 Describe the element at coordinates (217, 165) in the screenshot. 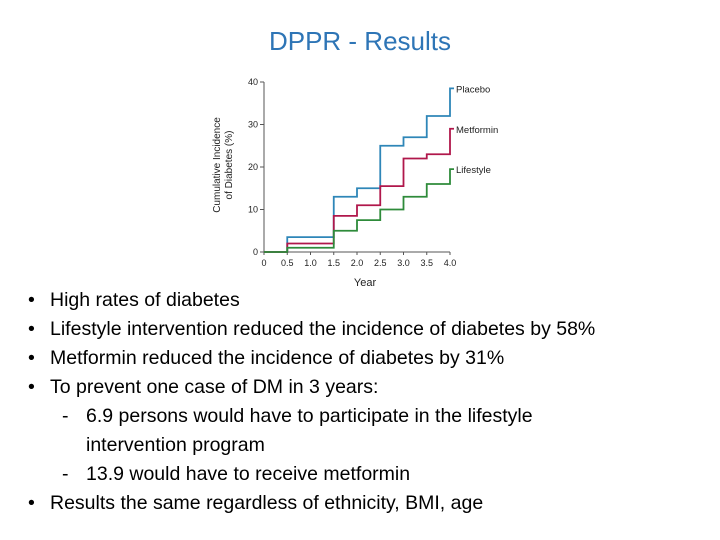

I see `y-axis-label: Cumulative Incidence` at that location.